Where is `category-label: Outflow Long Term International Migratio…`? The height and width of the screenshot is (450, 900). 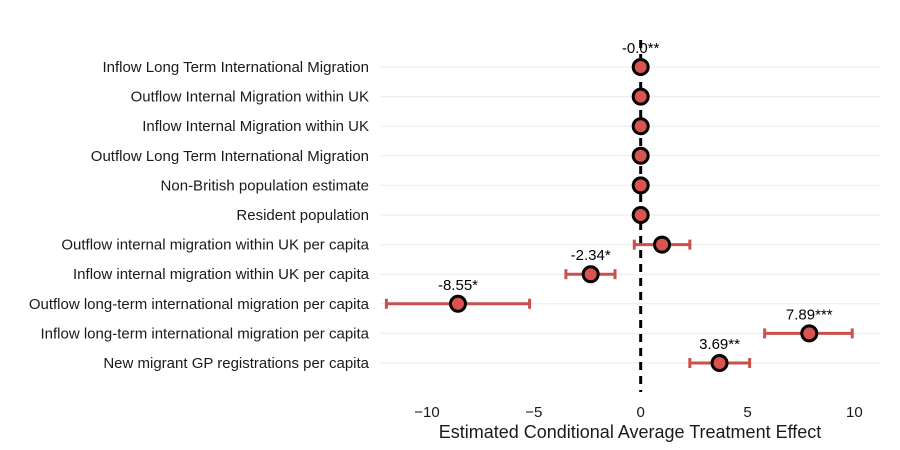
category-label: Outflow Long Term International Migratio… is located at coordinates (230, 156).